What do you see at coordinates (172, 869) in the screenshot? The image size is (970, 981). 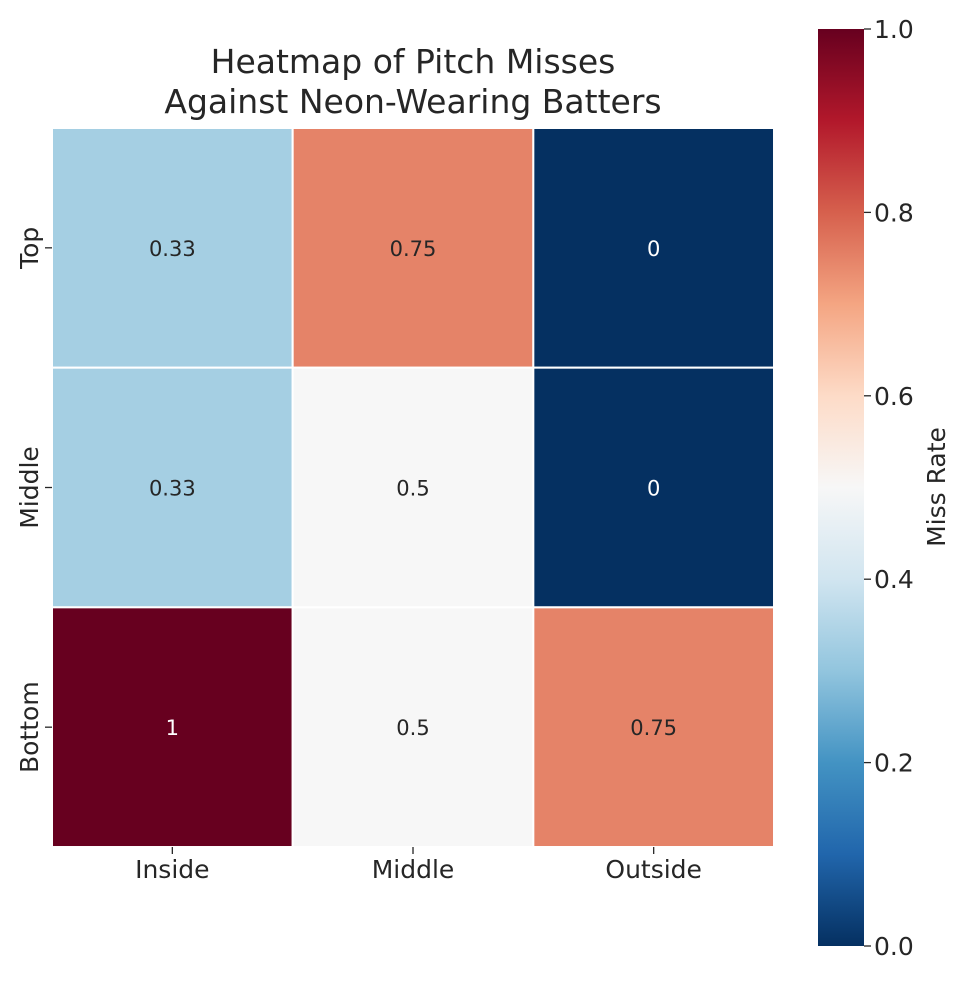 I see `x-tick-label: Inside` at bounding box center [172, 869].